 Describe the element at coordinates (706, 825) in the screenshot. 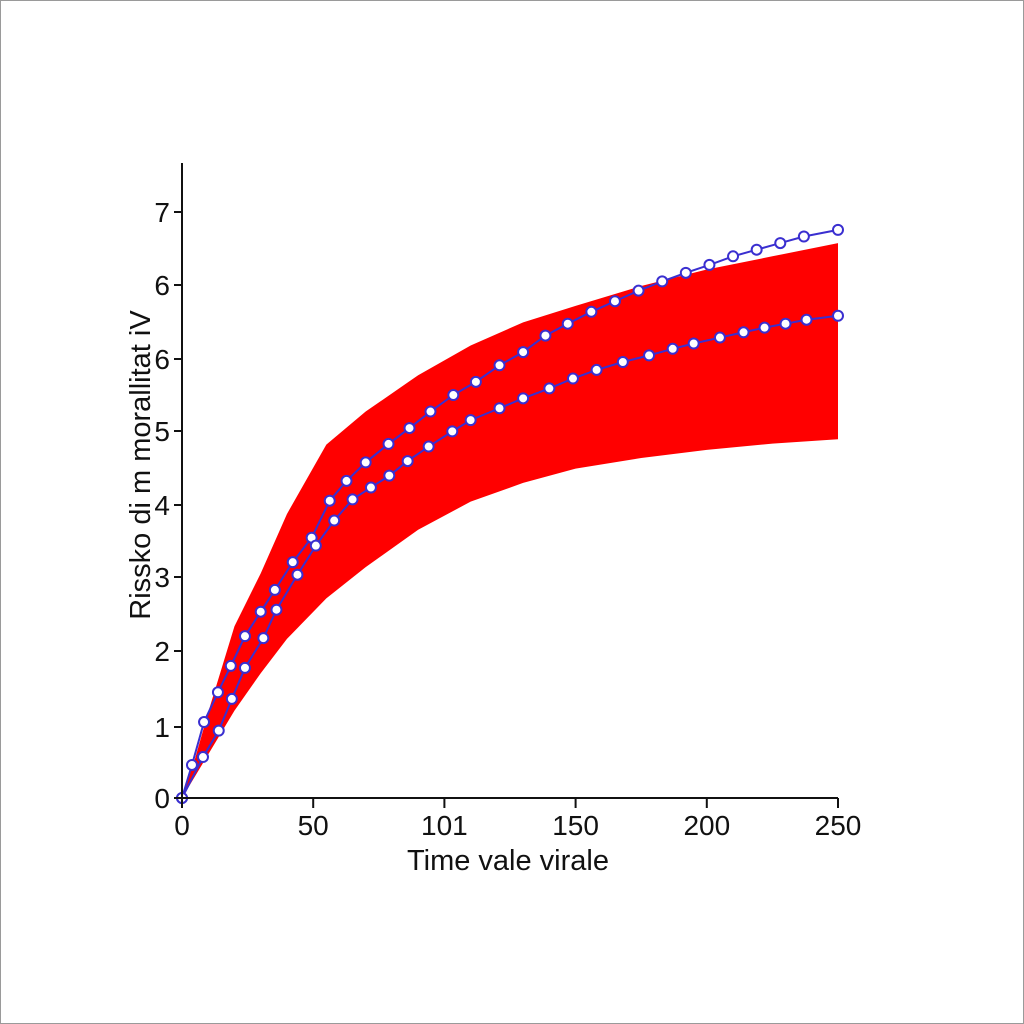

I see `x-tick-label: 200` at that location.